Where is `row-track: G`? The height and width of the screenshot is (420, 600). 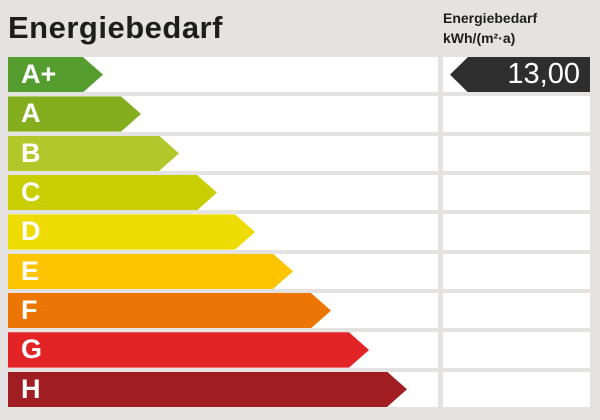 row-track: G is located at coordinates (223, 350).